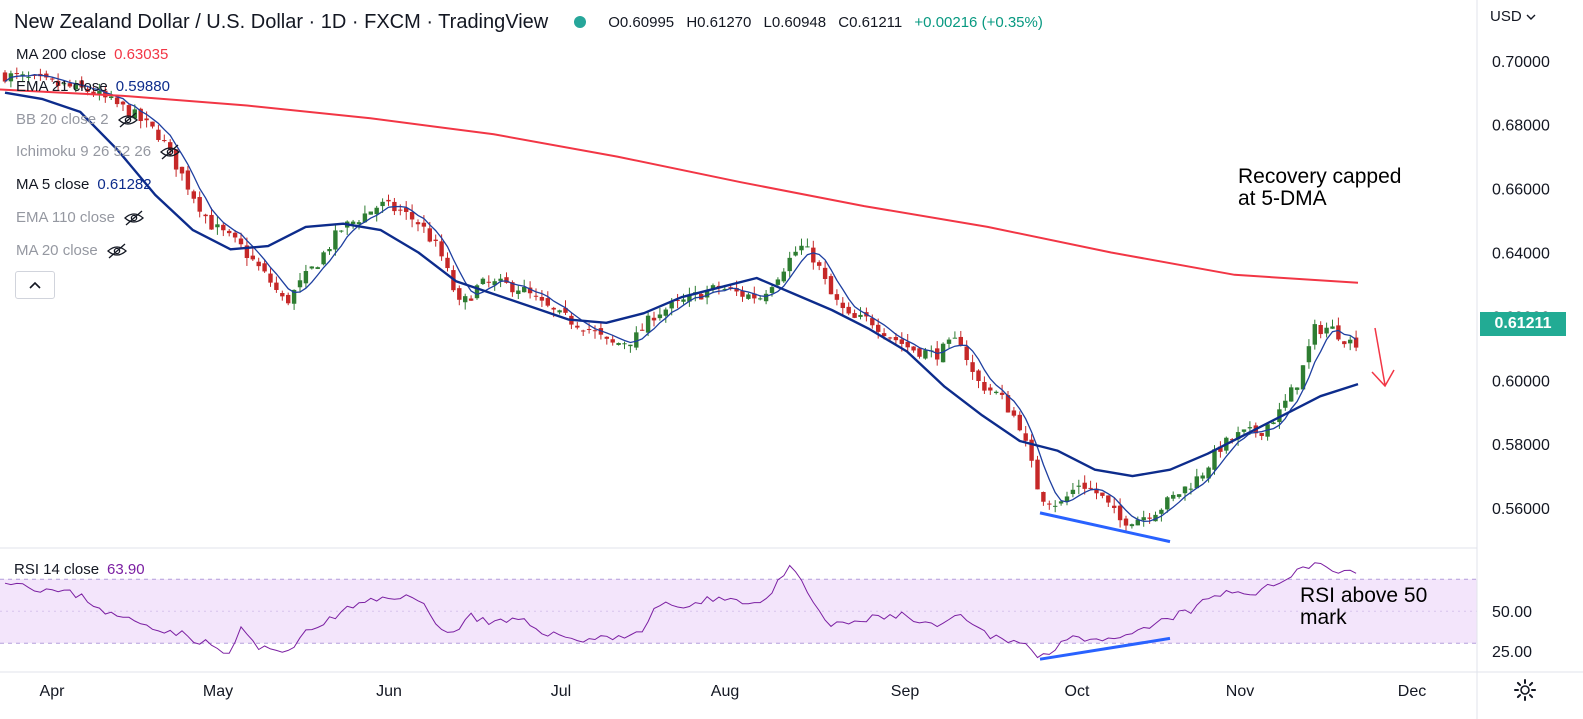 The height and width of the screenshot is (719, 1583). I want to click on chevron-up-icon, so click(35, 285).